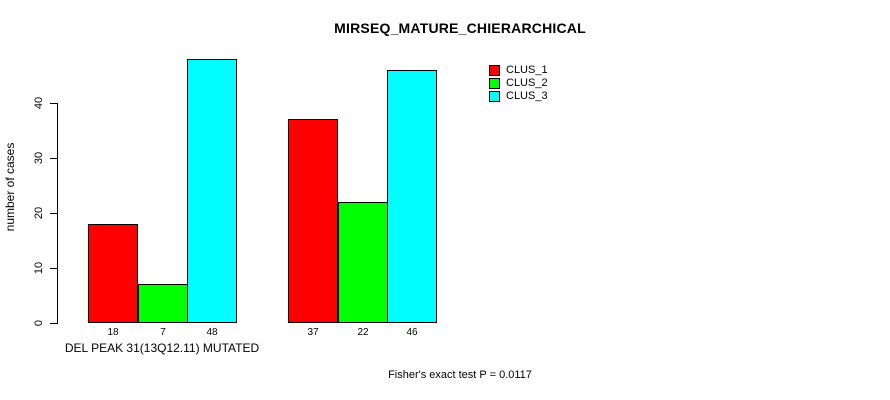 The width and height of the screenshot is (890, 400). Describe the element at coordinates (460, 375) in the screenshot. I see `annotation-text: Fisher's exact test P = 0.0117` at that location.